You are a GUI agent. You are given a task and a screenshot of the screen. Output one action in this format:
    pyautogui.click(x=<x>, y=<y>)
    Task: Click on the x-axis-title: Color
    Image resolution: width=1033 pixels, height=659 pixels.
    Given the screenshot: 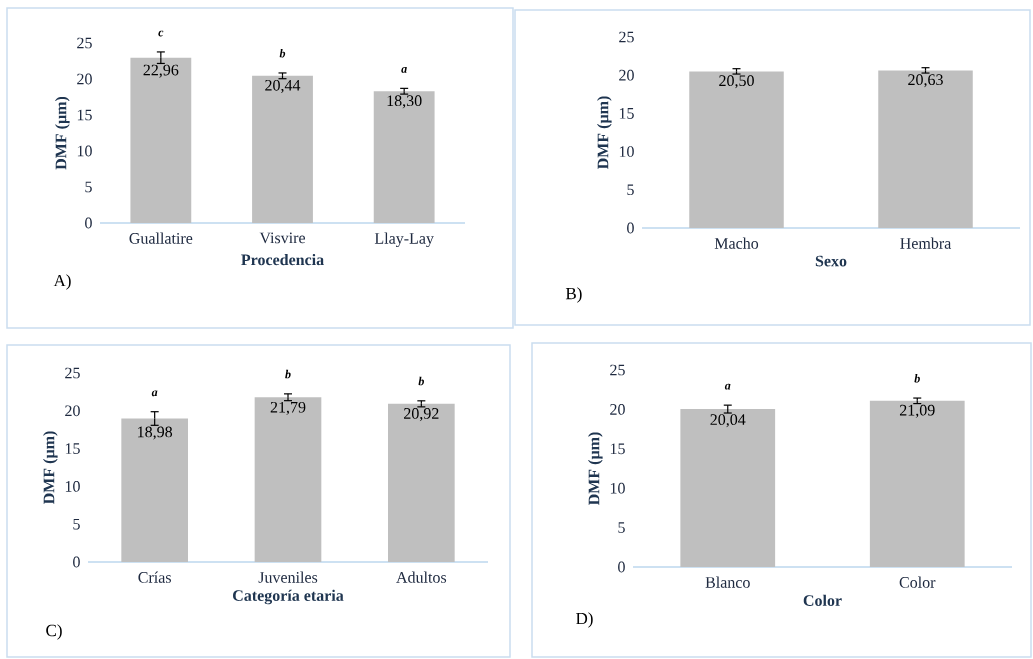 What is the action you would take?
    pyautogui.click(x=822, y=600)
    